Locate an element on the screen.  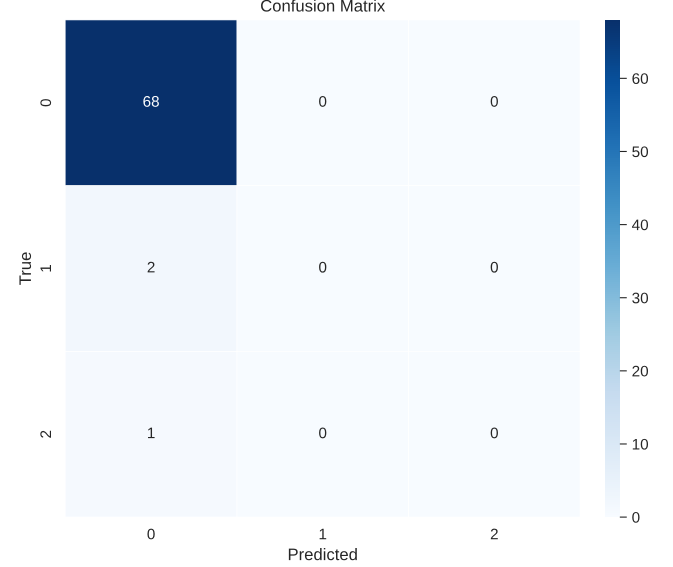
color-bar-label: 30 is located at coordinates (640, 298).